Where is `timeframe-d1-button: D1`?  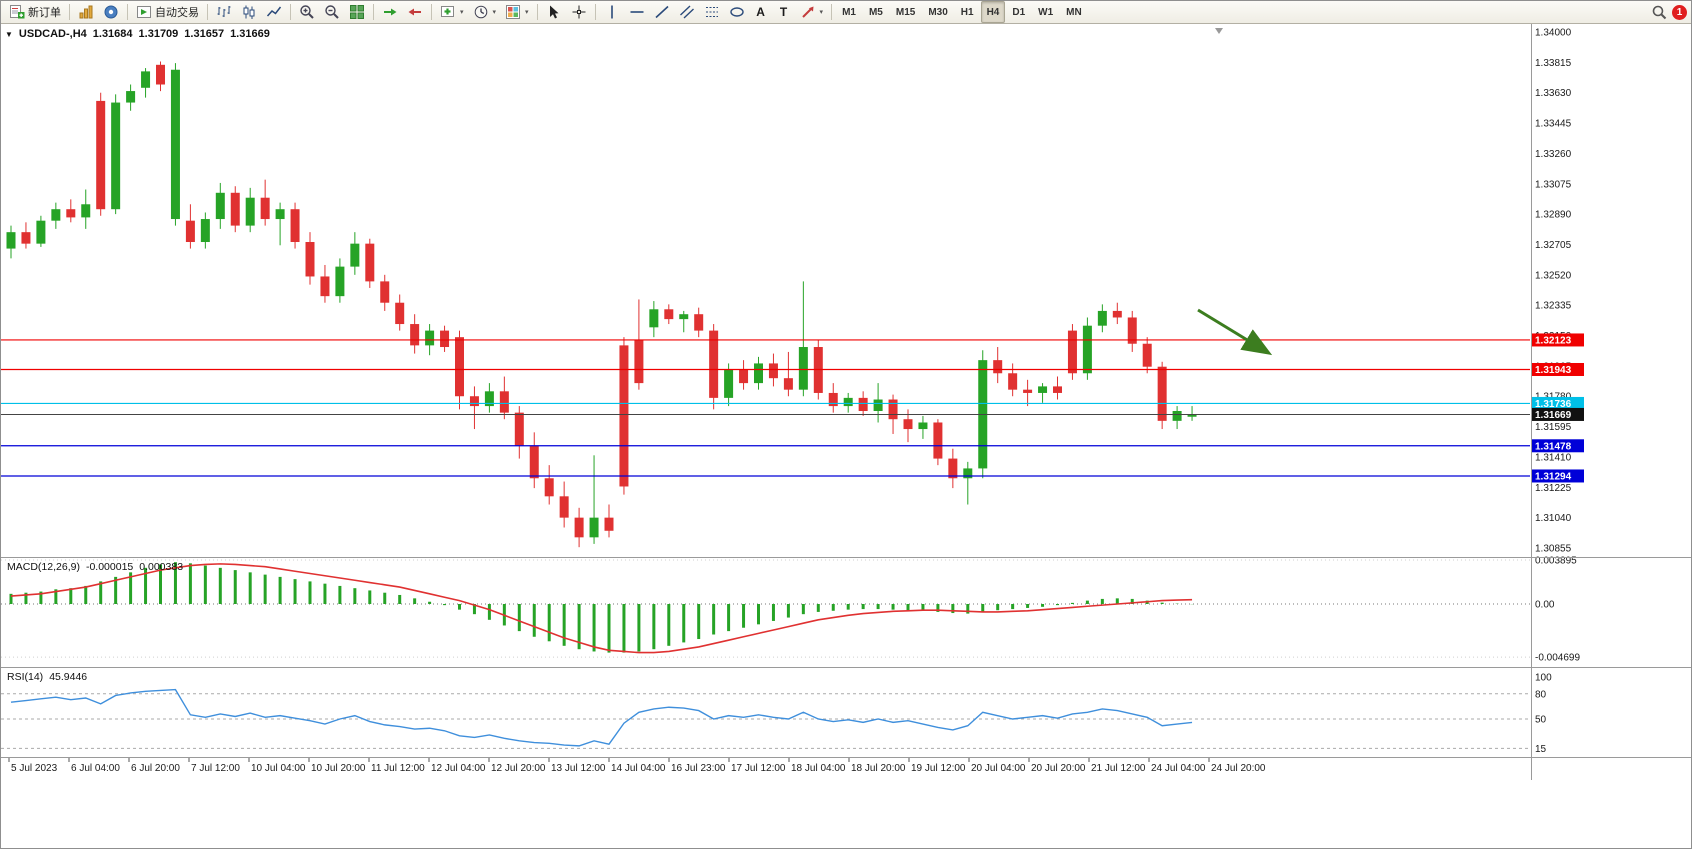 timeframe-d1-button: D1 is located at coordinates (1019, 12).